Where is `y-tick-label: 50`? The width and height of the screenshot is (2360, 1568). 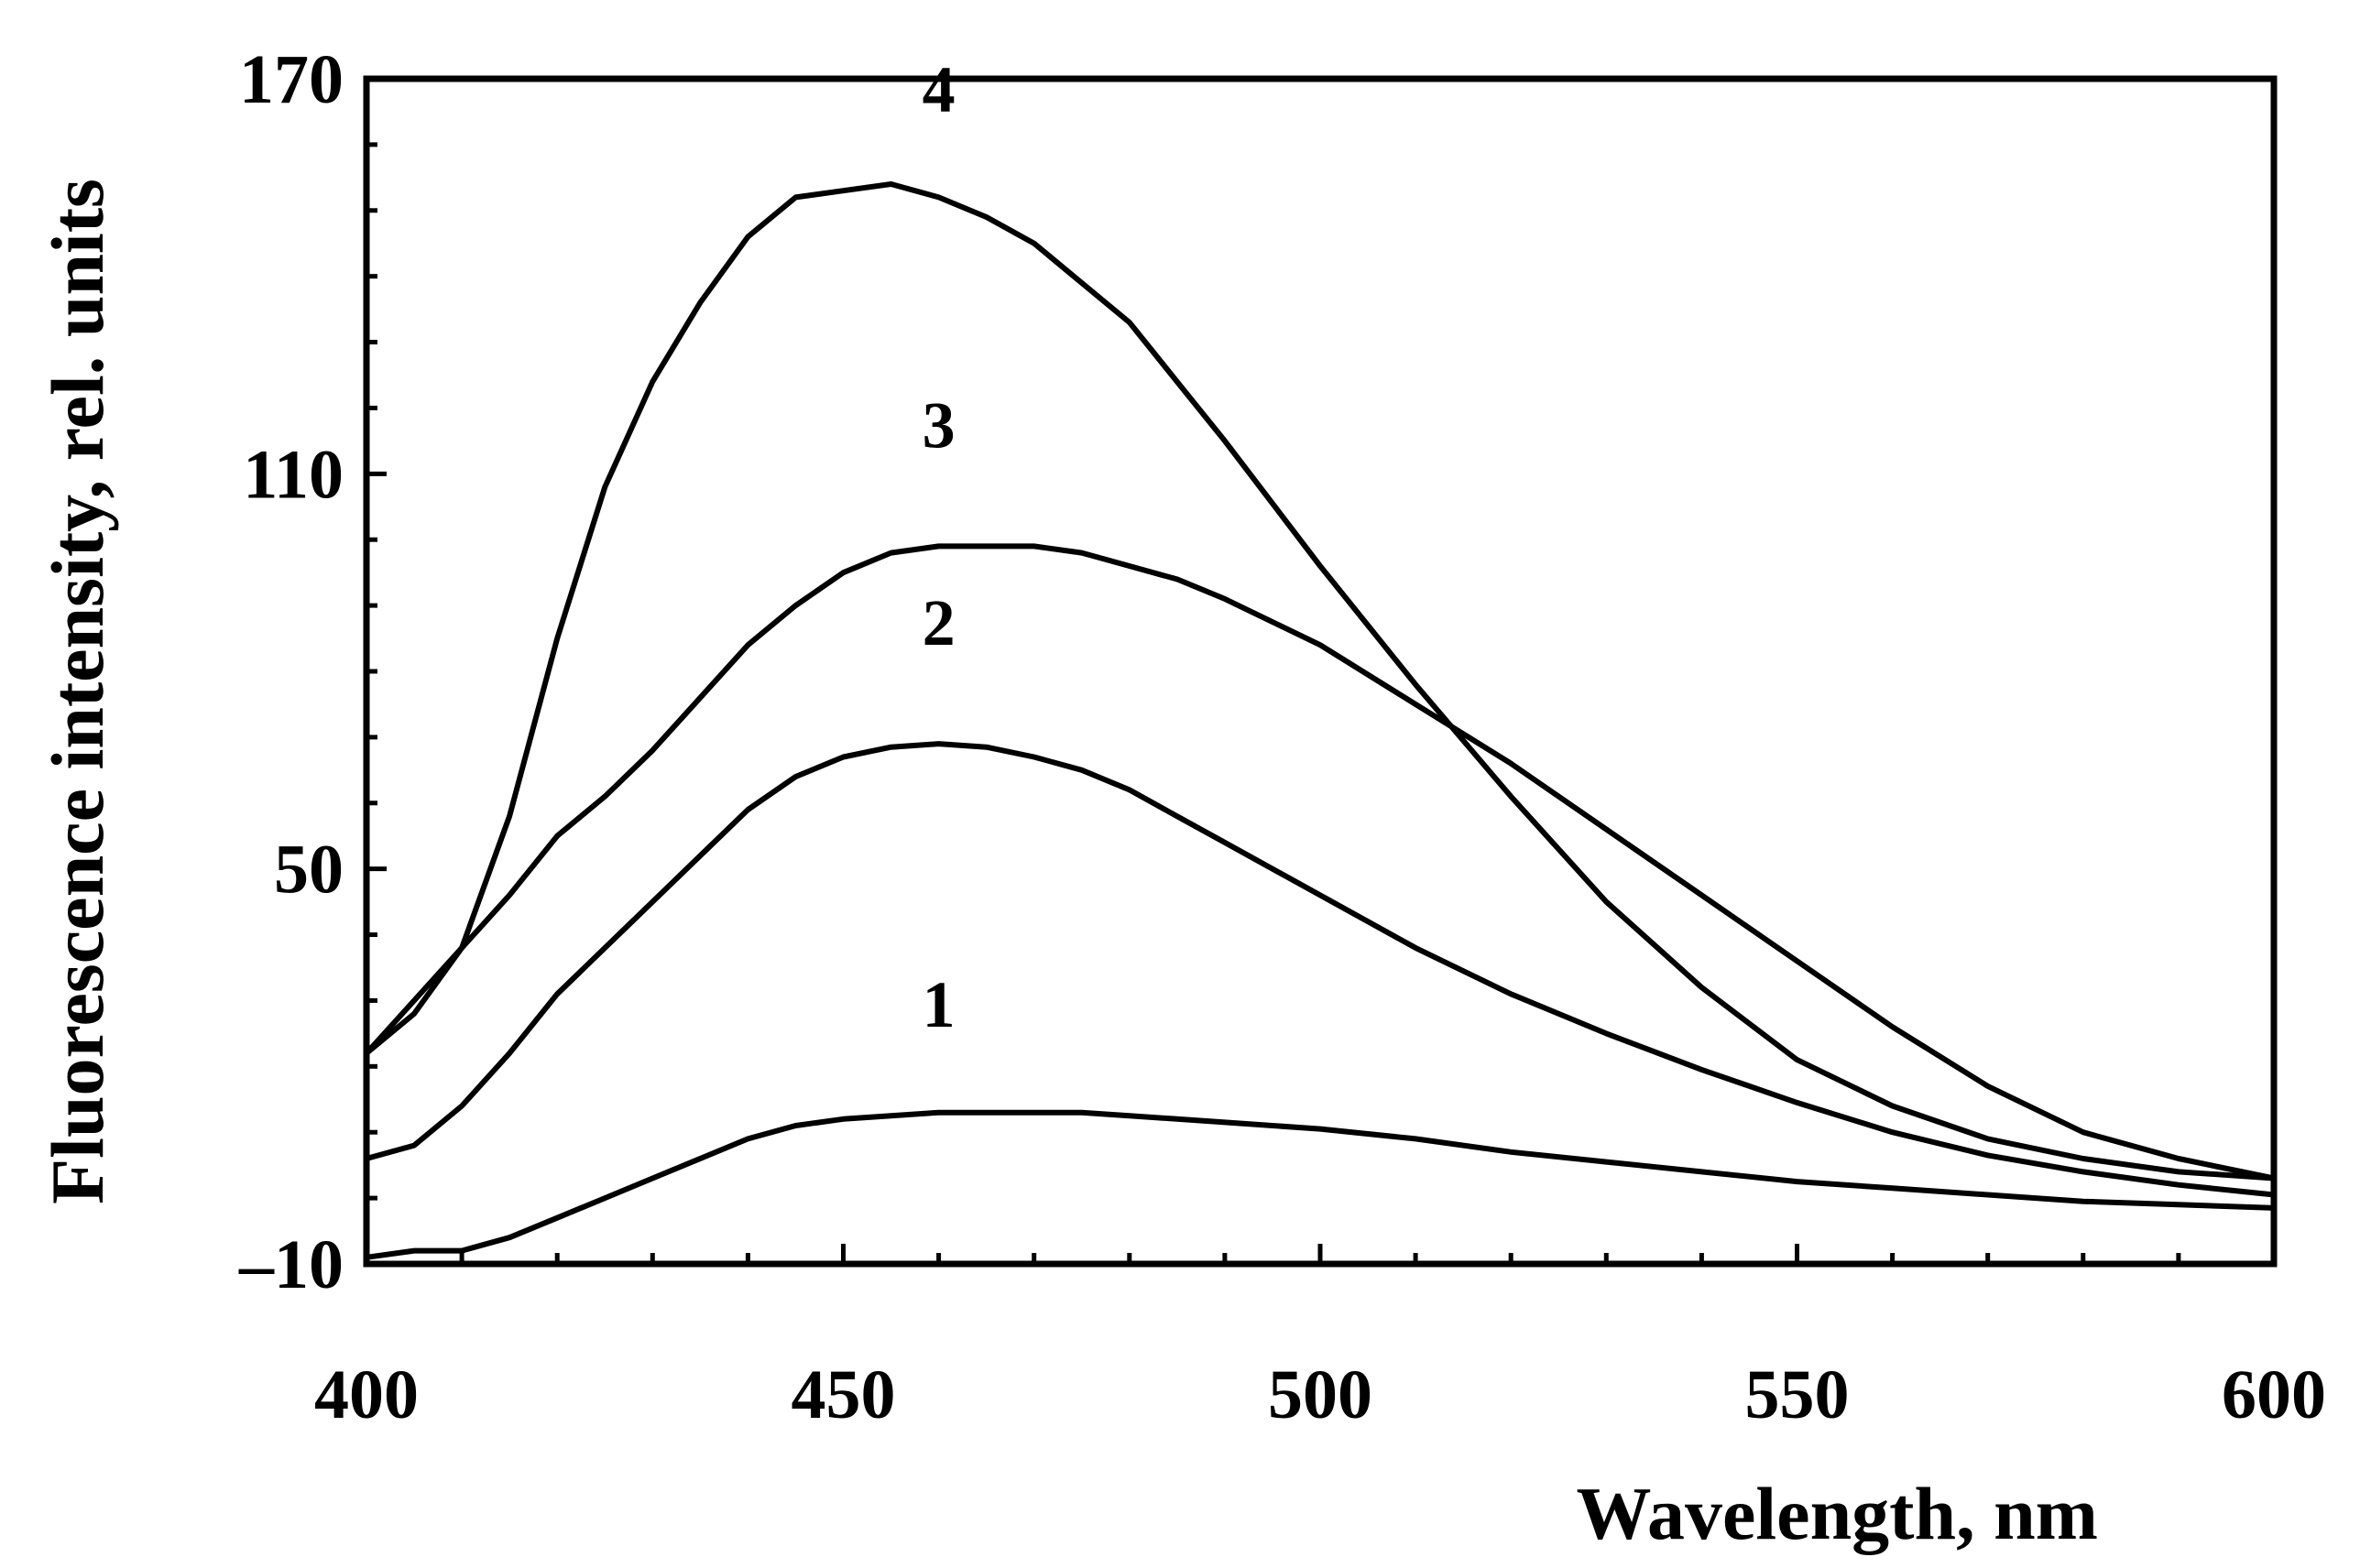 y-tick-label: 50 is located at coordinates (309, 870).